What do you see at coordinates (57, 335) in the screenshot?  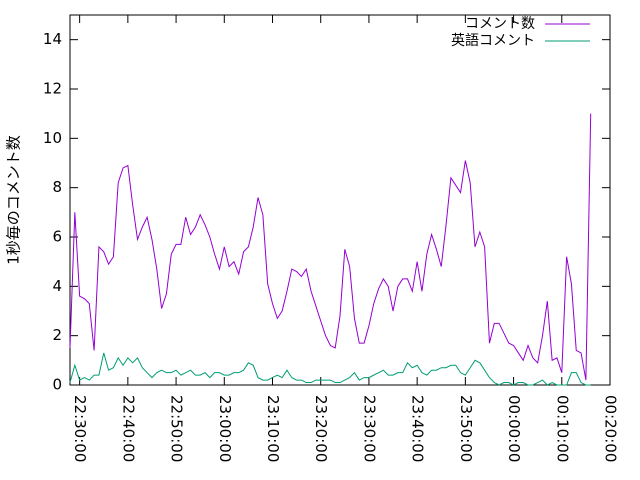 I see `y-tick-label: 2` at bounding box center [57, 335].